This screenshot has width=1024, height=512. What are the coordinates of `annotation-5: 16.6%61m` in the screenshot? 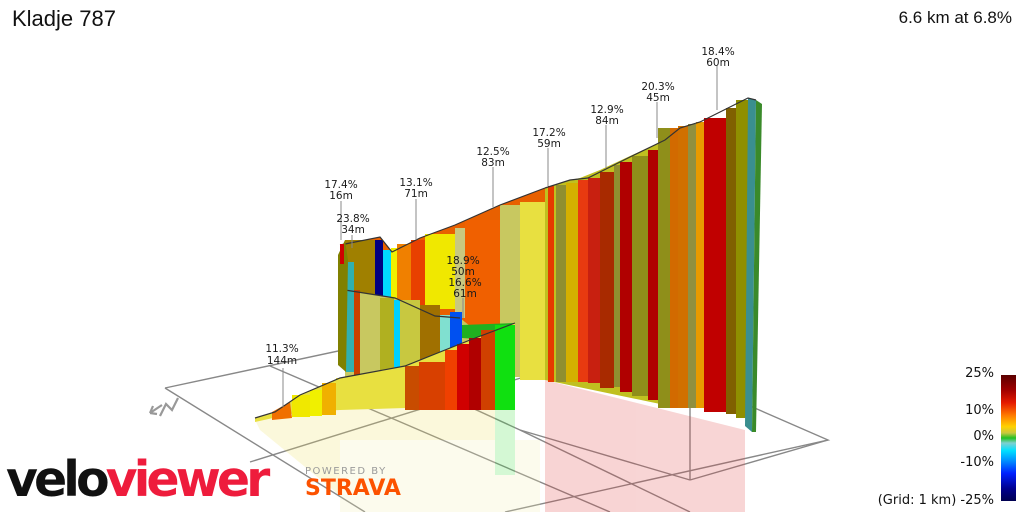 It's located at (465, 297).